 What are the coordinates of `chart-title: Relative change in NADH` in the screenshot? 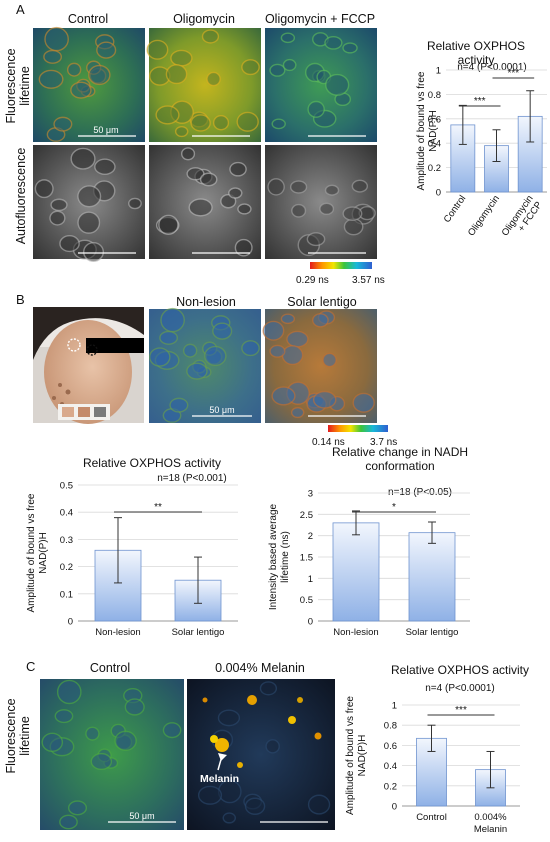 It's located at (400, 452).